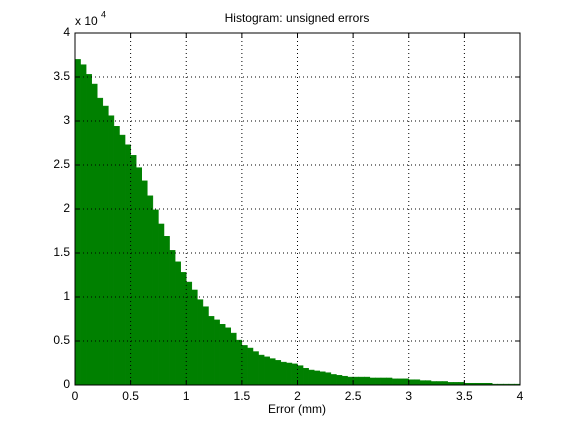 The image size is (576, 432). What do you see at coordinates (66, 120) in the screenshot?
I see `y-tick-label: 3` at bounding box center [66, 120].